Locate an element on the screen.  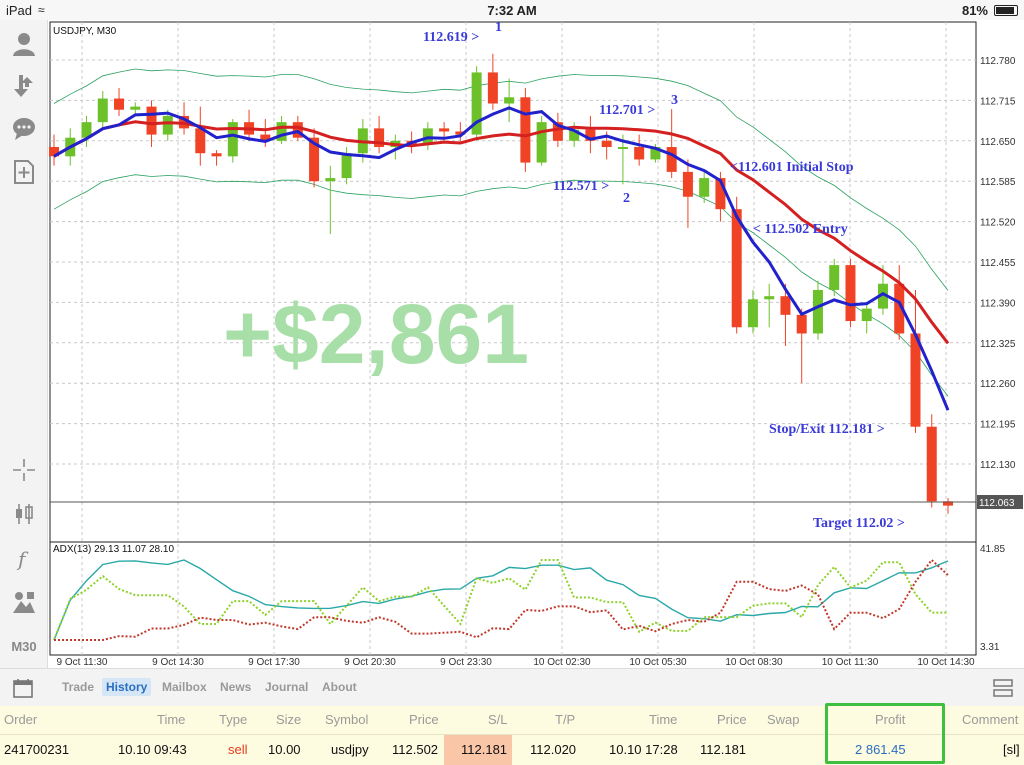
cell-comment: [sl] is located at coordinates (1011, 749).